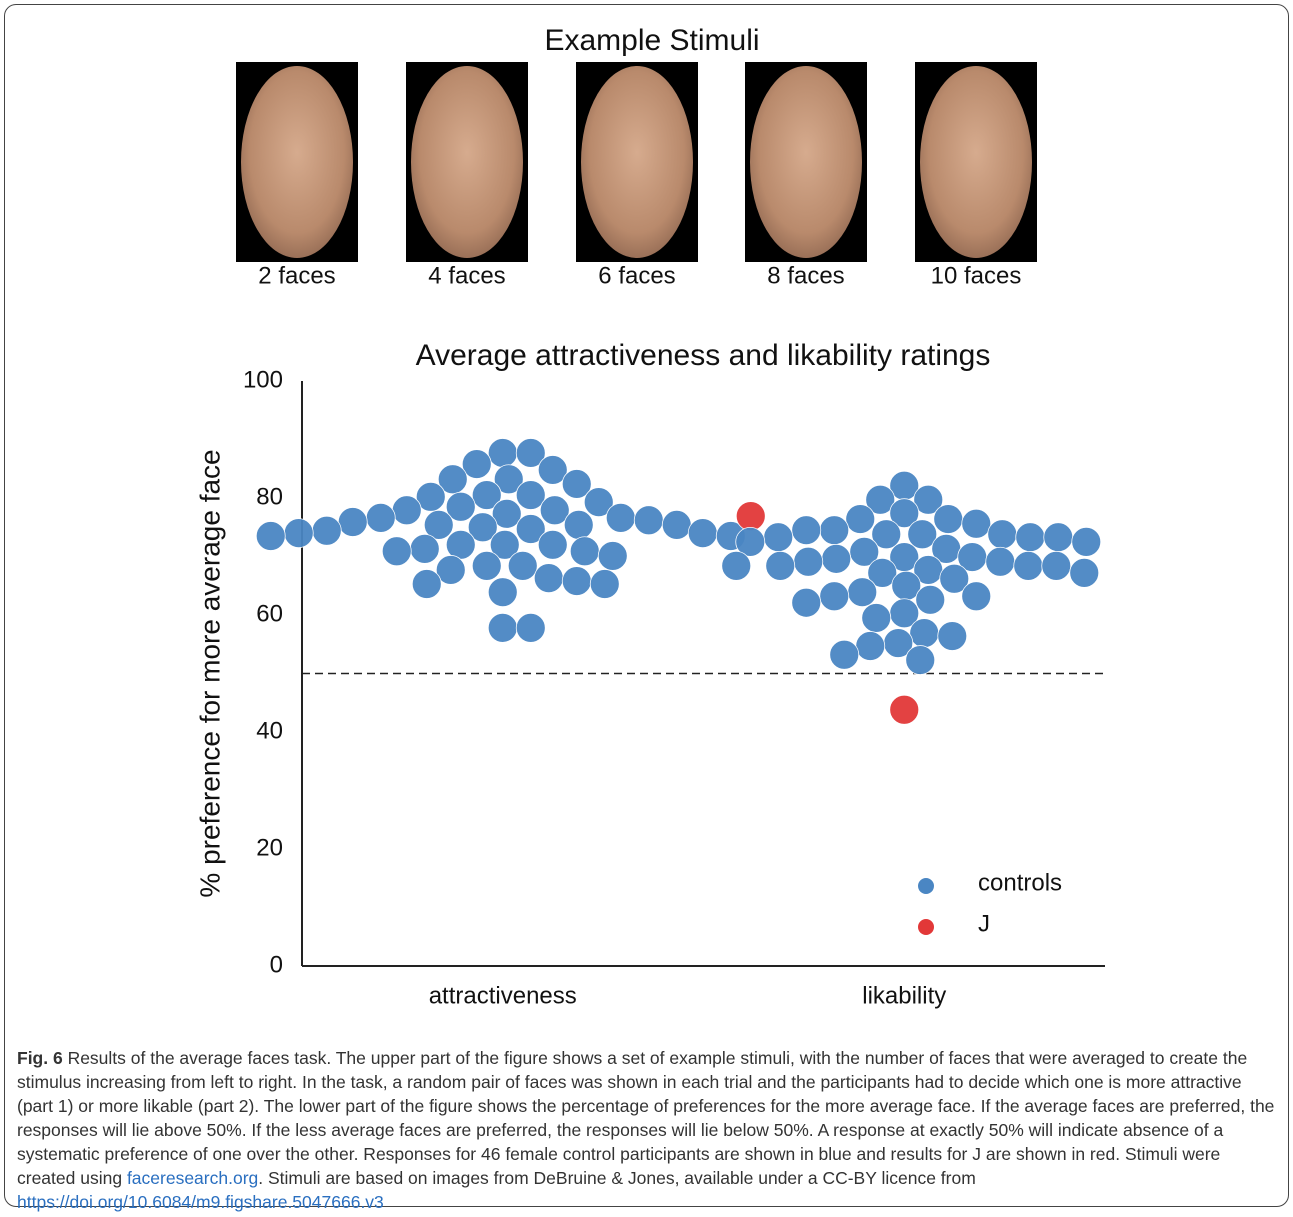 Image resolution: width=1293 pixels, height=1217 pixels. What do you see at coordinates (263, 379) in the screenshot?
I see `y-tick-label: 100` at bounding box center [263, 379].